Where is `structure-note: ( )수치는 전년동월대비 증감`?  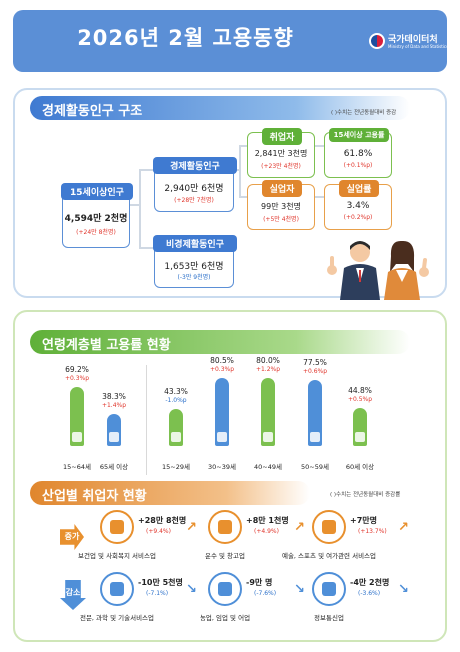
structure-note: ( )수치는 전년동월대비 증감 is located at coordinates (364, 113).